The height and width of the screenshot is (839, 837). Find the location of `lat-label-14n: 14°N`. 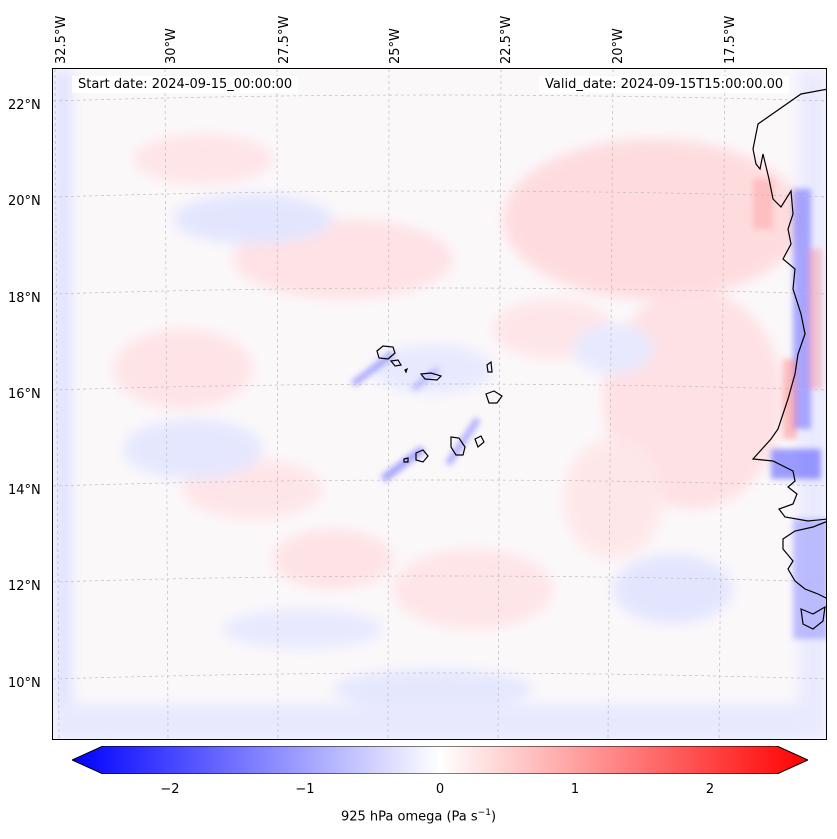

lat-label-14n: 14°N is located at coordinates (24, 490).